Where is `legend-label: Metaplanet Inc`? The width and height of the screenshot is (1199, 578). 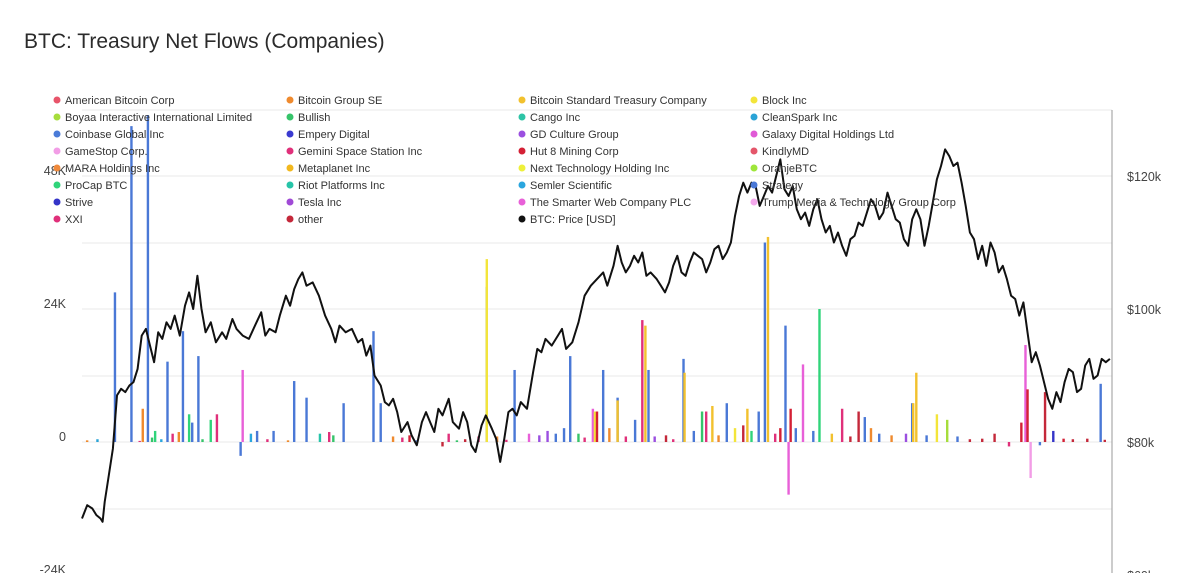
legend-label: Metaplanet Inc is located at coordinates (334, 169).